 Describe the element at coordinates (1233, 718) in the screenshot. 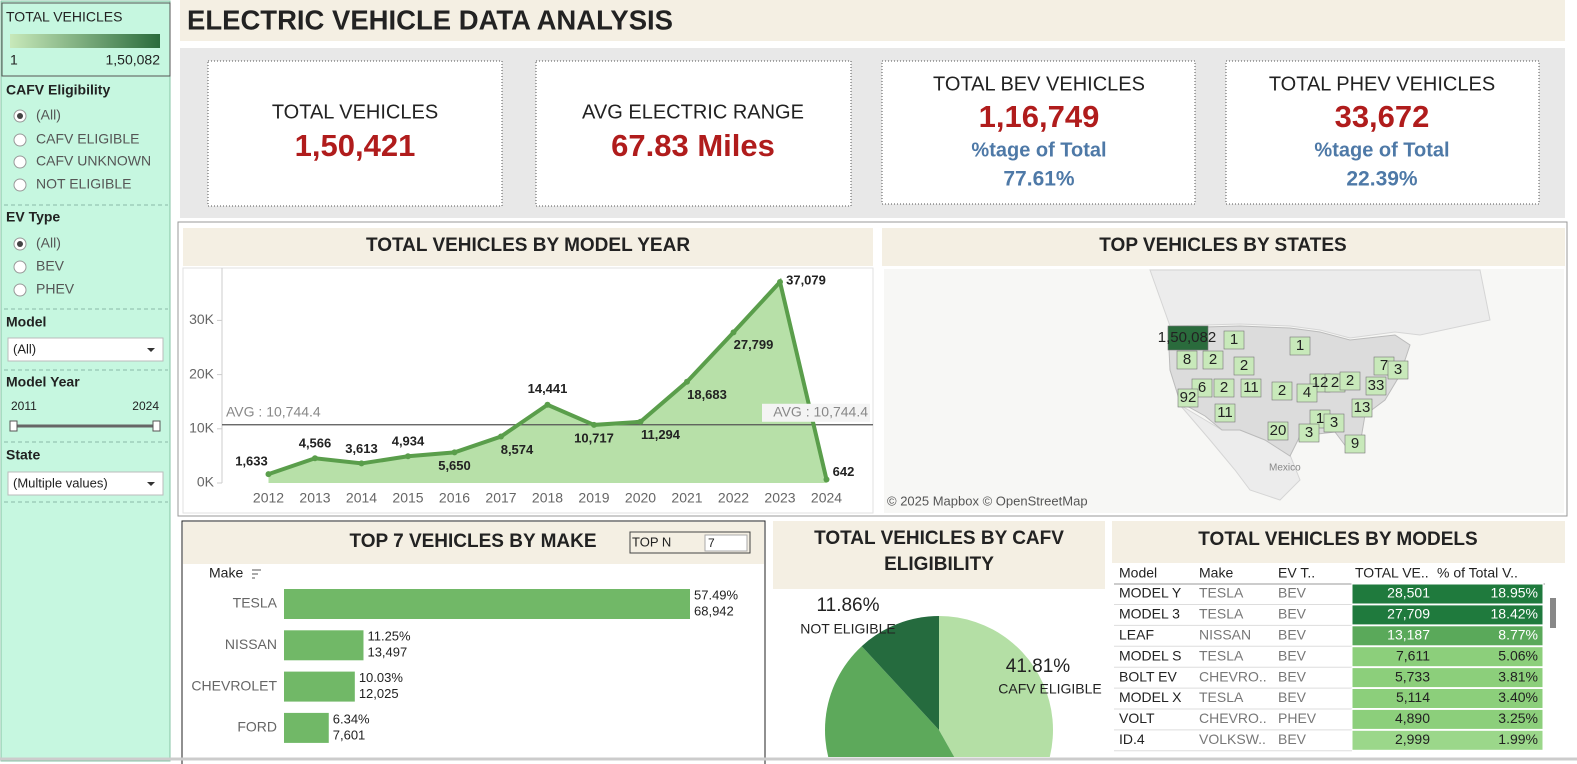

I see `table-cell: CHEVRO..` at that location.